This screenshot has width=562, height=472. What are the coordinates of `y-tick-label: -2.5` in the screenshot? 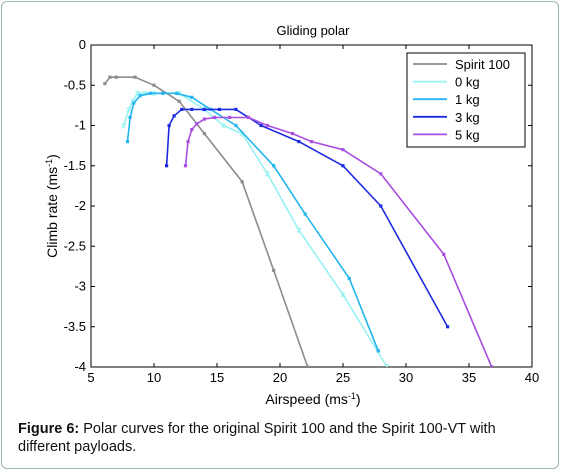 It's located at (75, 245).